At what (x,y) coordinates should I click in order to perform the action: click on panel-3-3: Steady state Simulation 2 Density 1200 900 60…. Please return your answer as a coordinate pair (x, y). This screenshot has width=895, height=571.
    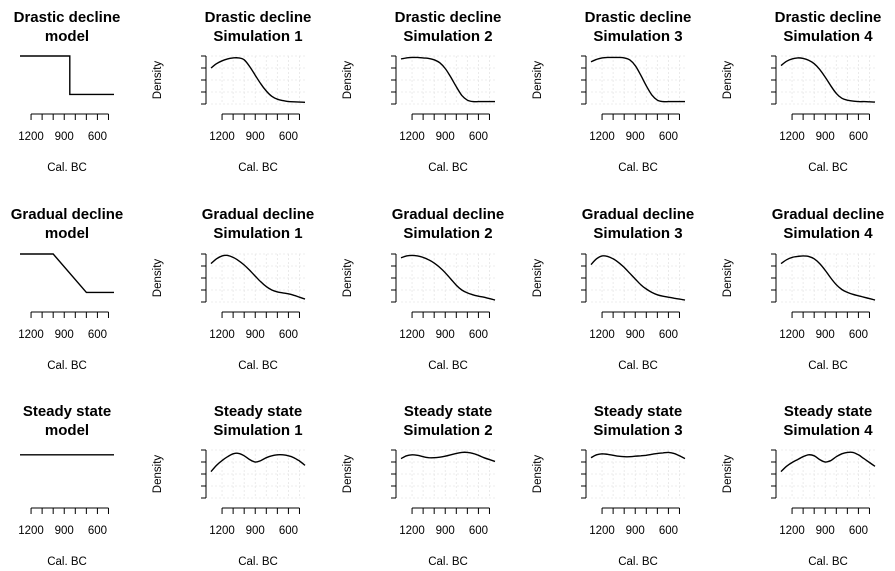
    Looking at the image, I should click on (419, 485).